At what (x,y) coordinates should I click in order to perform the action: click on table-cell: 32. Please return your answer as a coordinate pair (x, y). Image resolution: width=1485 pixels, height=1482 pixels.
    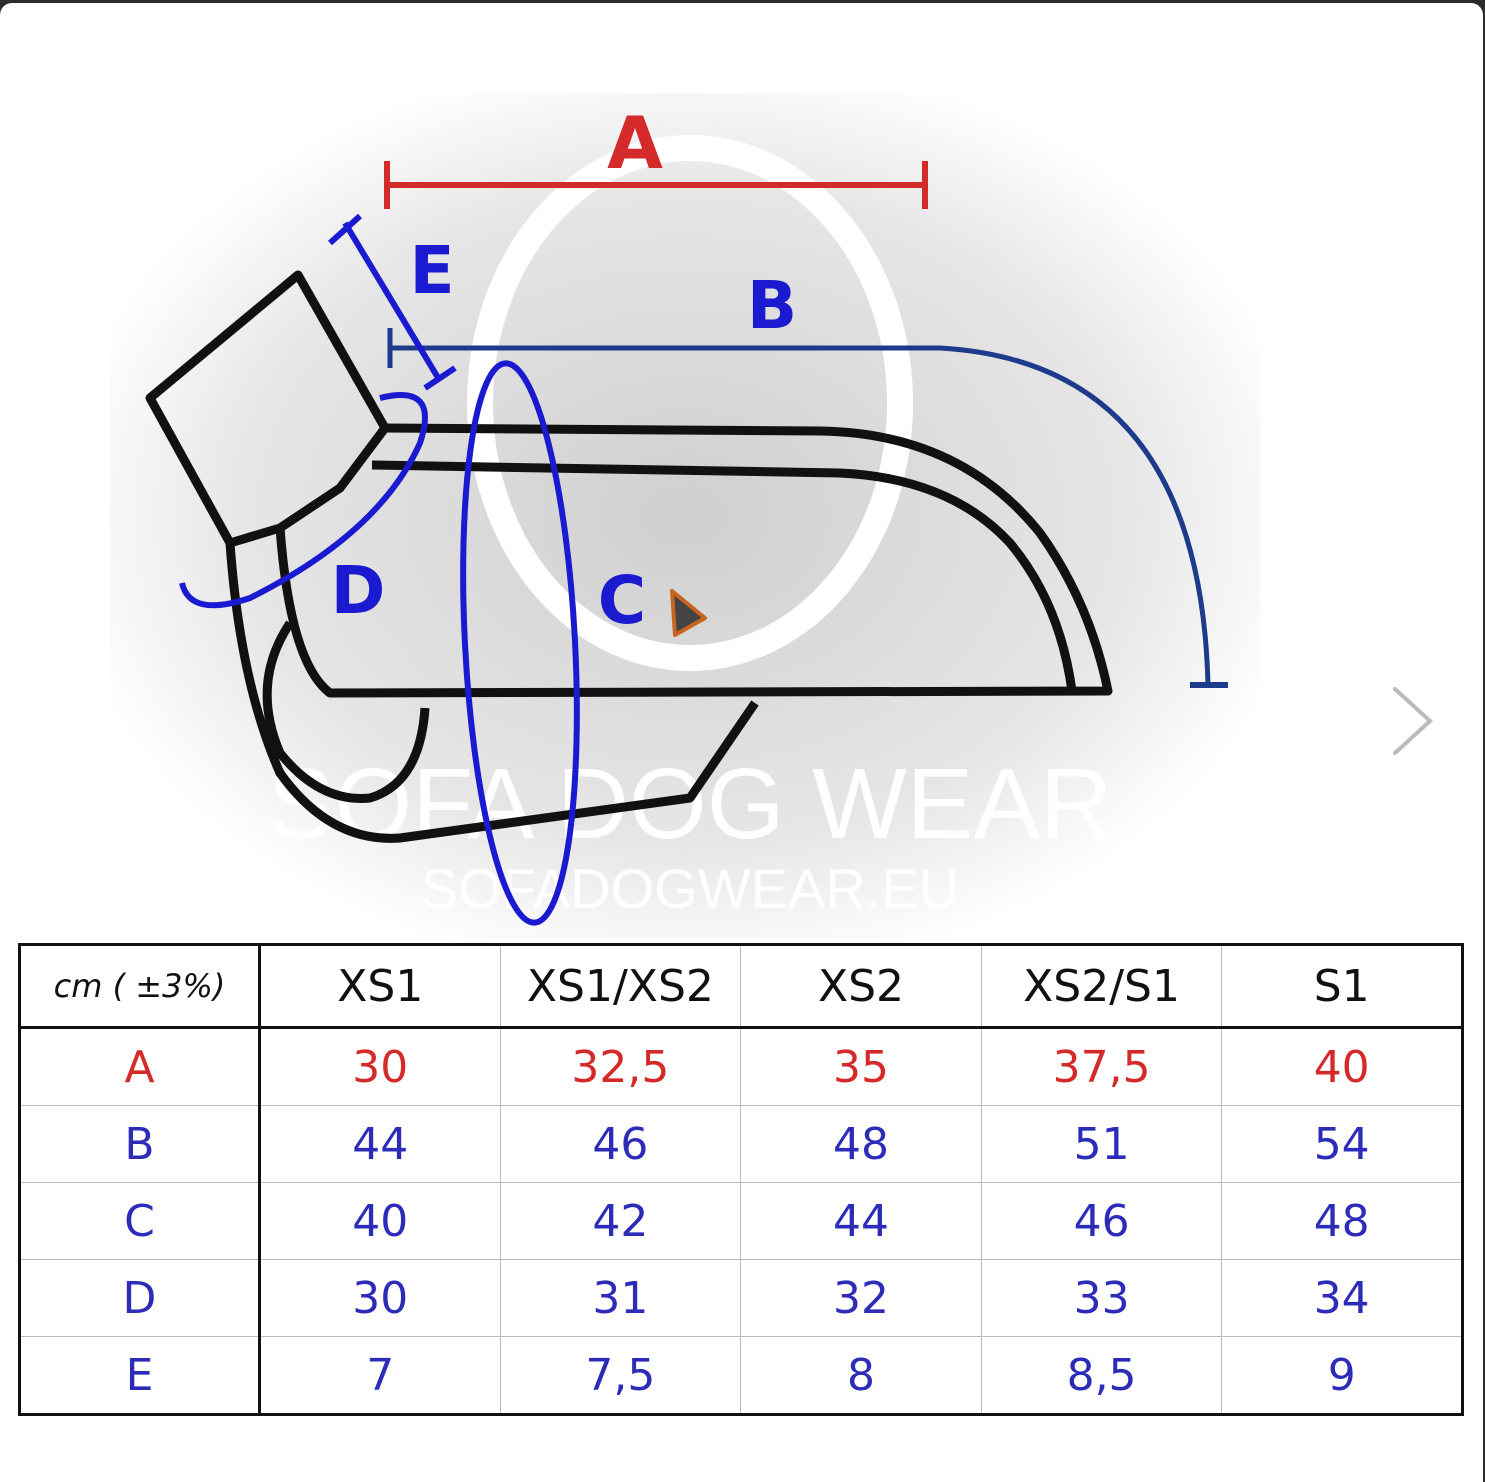
    Looking at the image, I should click on (861, 1298).